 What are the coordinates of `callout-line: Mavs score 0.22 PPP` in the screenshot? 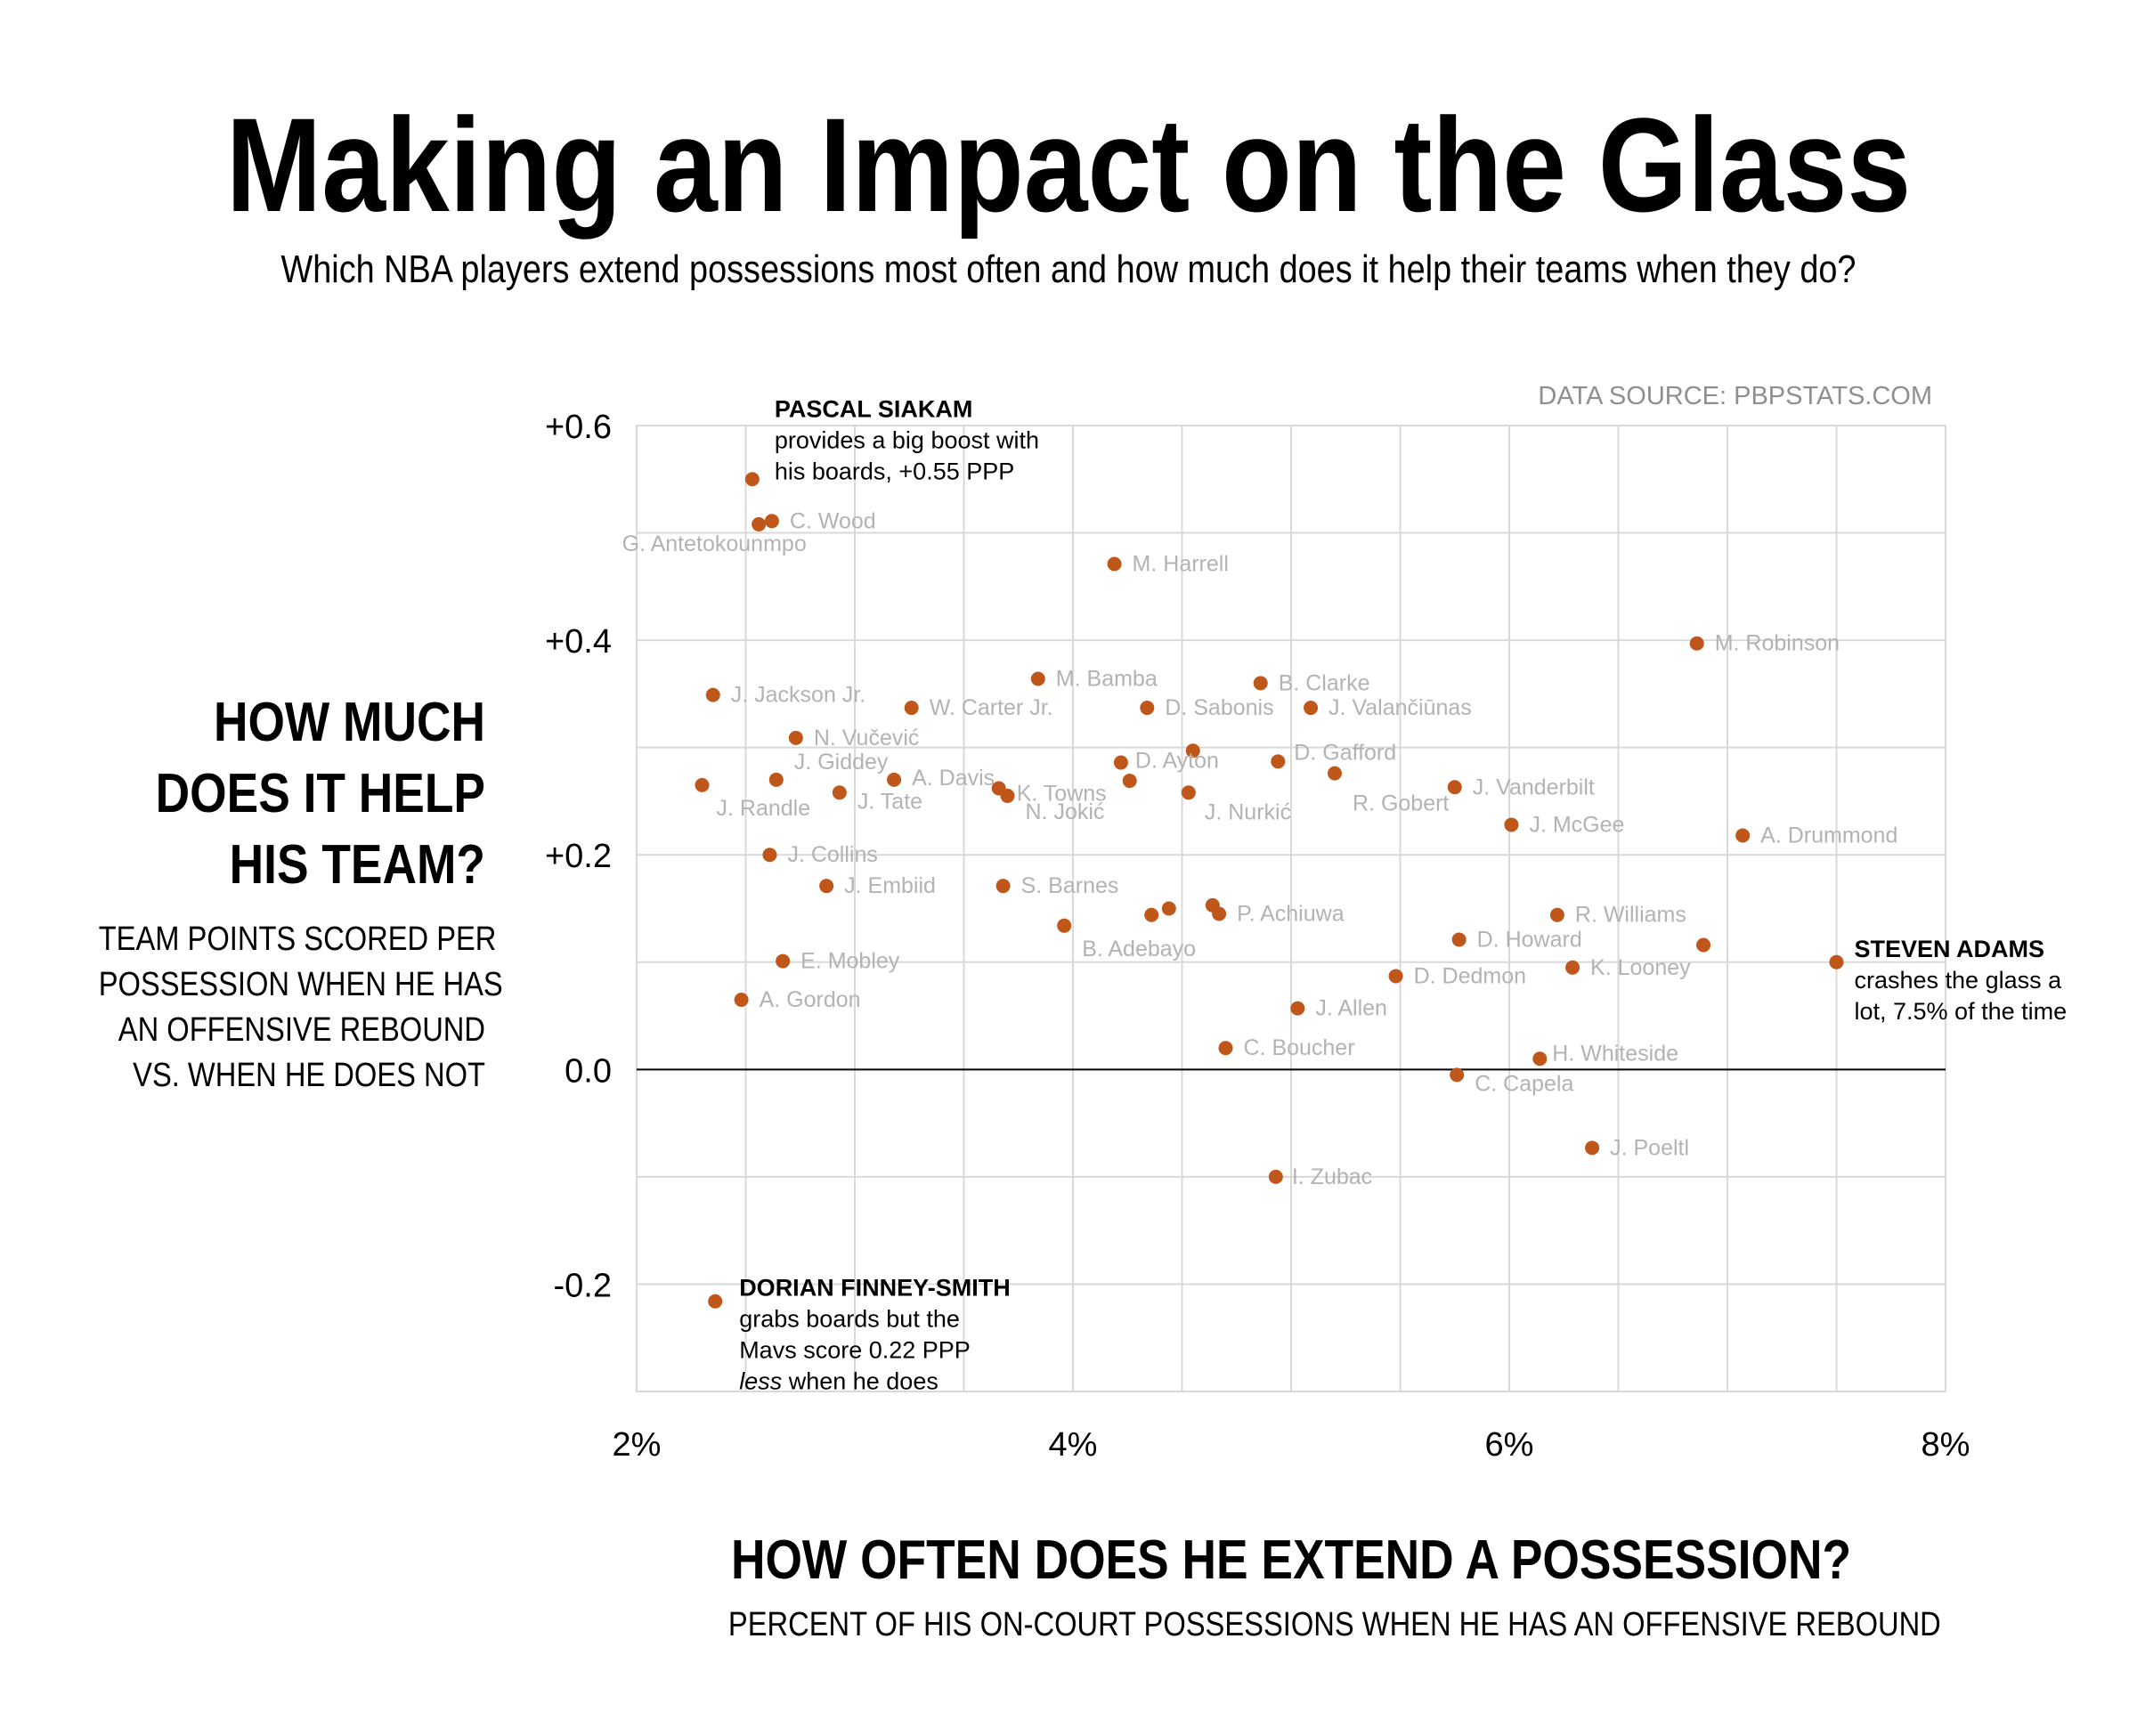 It's located at (855, 1350).